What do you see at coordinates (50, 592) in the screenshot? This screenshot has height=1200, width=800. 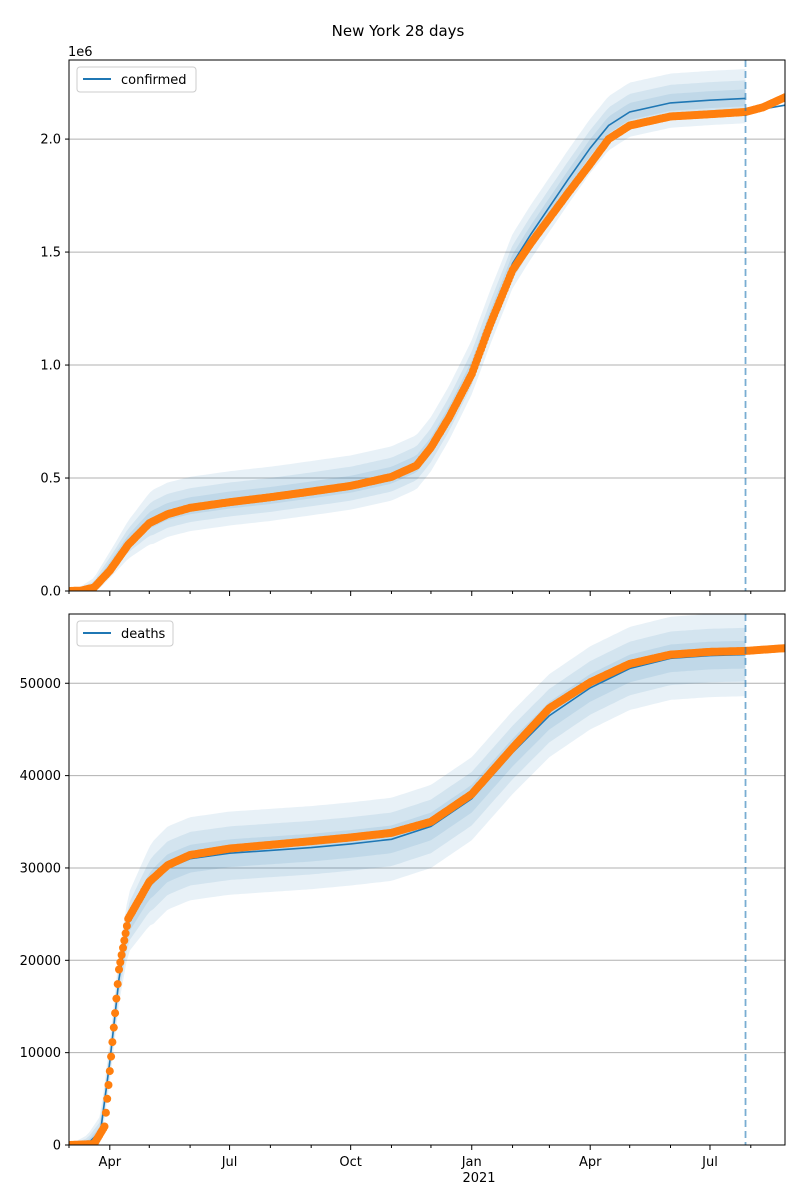 I see `y-tick-label: 0.0` at bounding box center [50, 592].